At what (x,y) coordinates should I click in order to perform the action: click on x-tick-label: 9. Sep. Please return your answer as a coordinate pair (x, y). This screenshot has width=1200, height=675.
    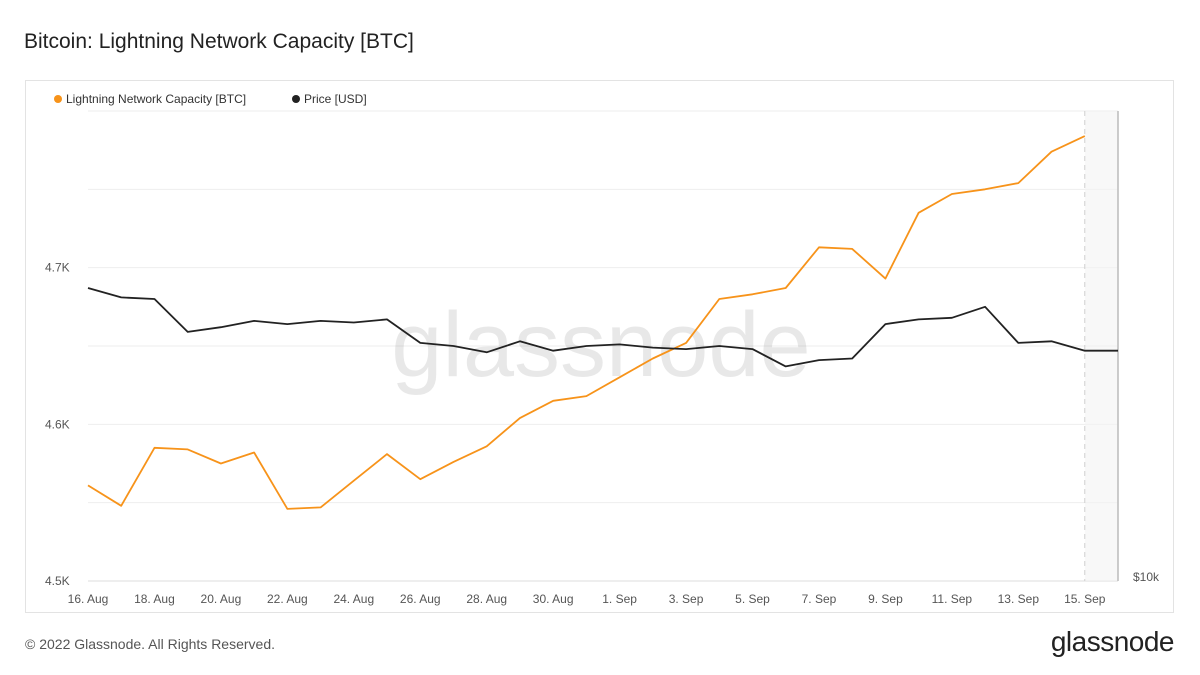
    Looking at the image, I should click on (885, 599).